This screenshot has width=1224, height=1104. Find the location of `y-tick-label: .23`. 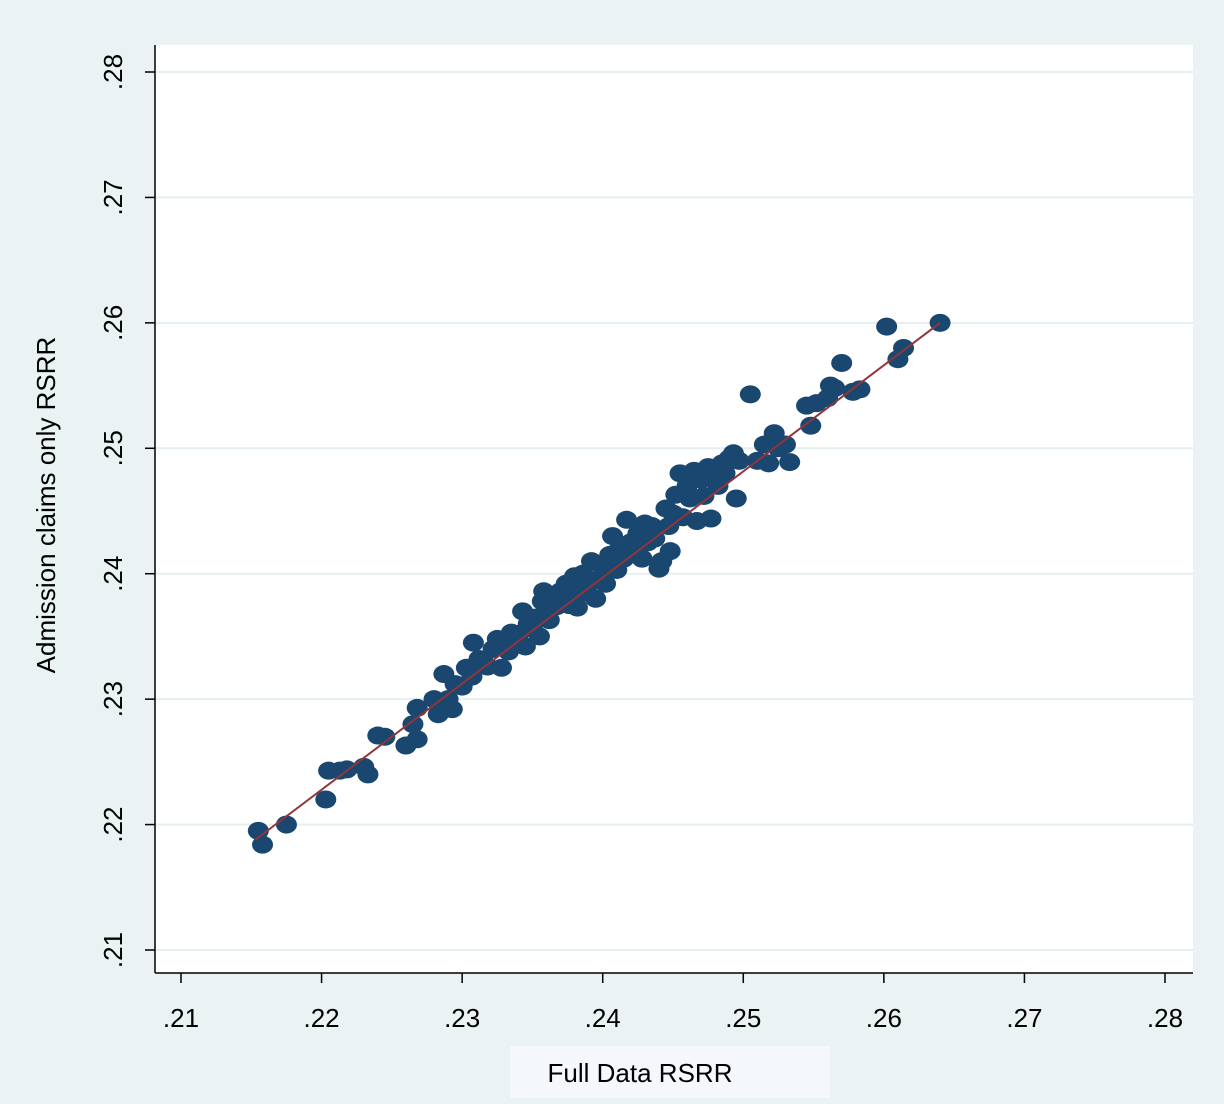

y-tick-label: .23 is located at coordinates (113, 699).